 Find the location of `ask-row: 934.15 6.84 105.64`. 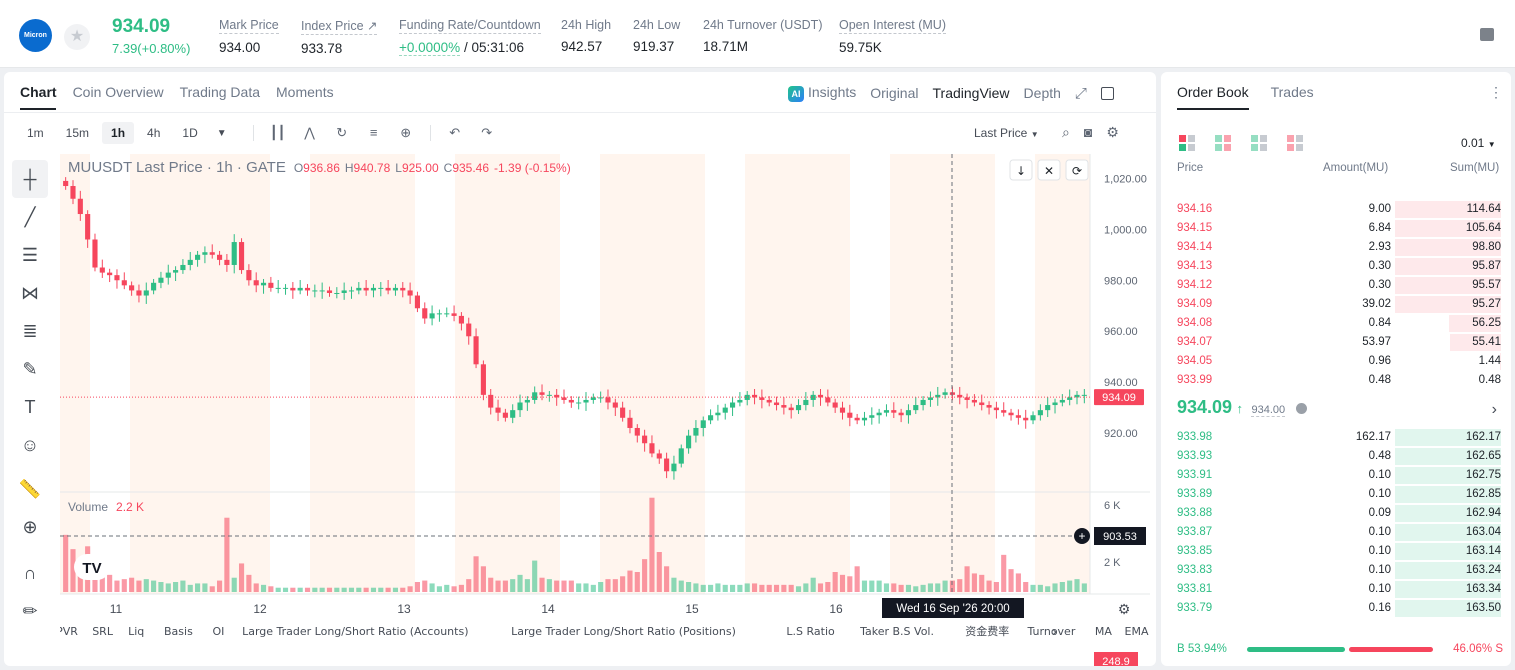

ask-row: 934.15 6.84 105.64 is located at coordinates (1336, 228).